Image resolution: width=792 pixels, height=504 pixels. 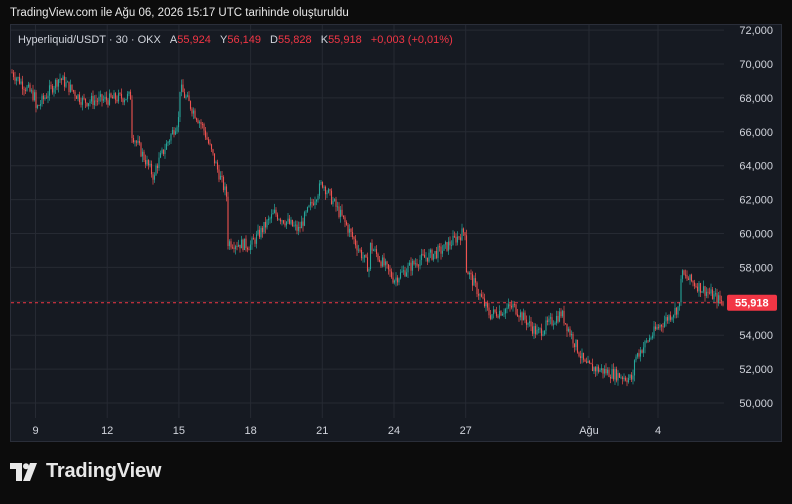 I want to click on price-tick-label: 62,000, so click(x=756, y=201).